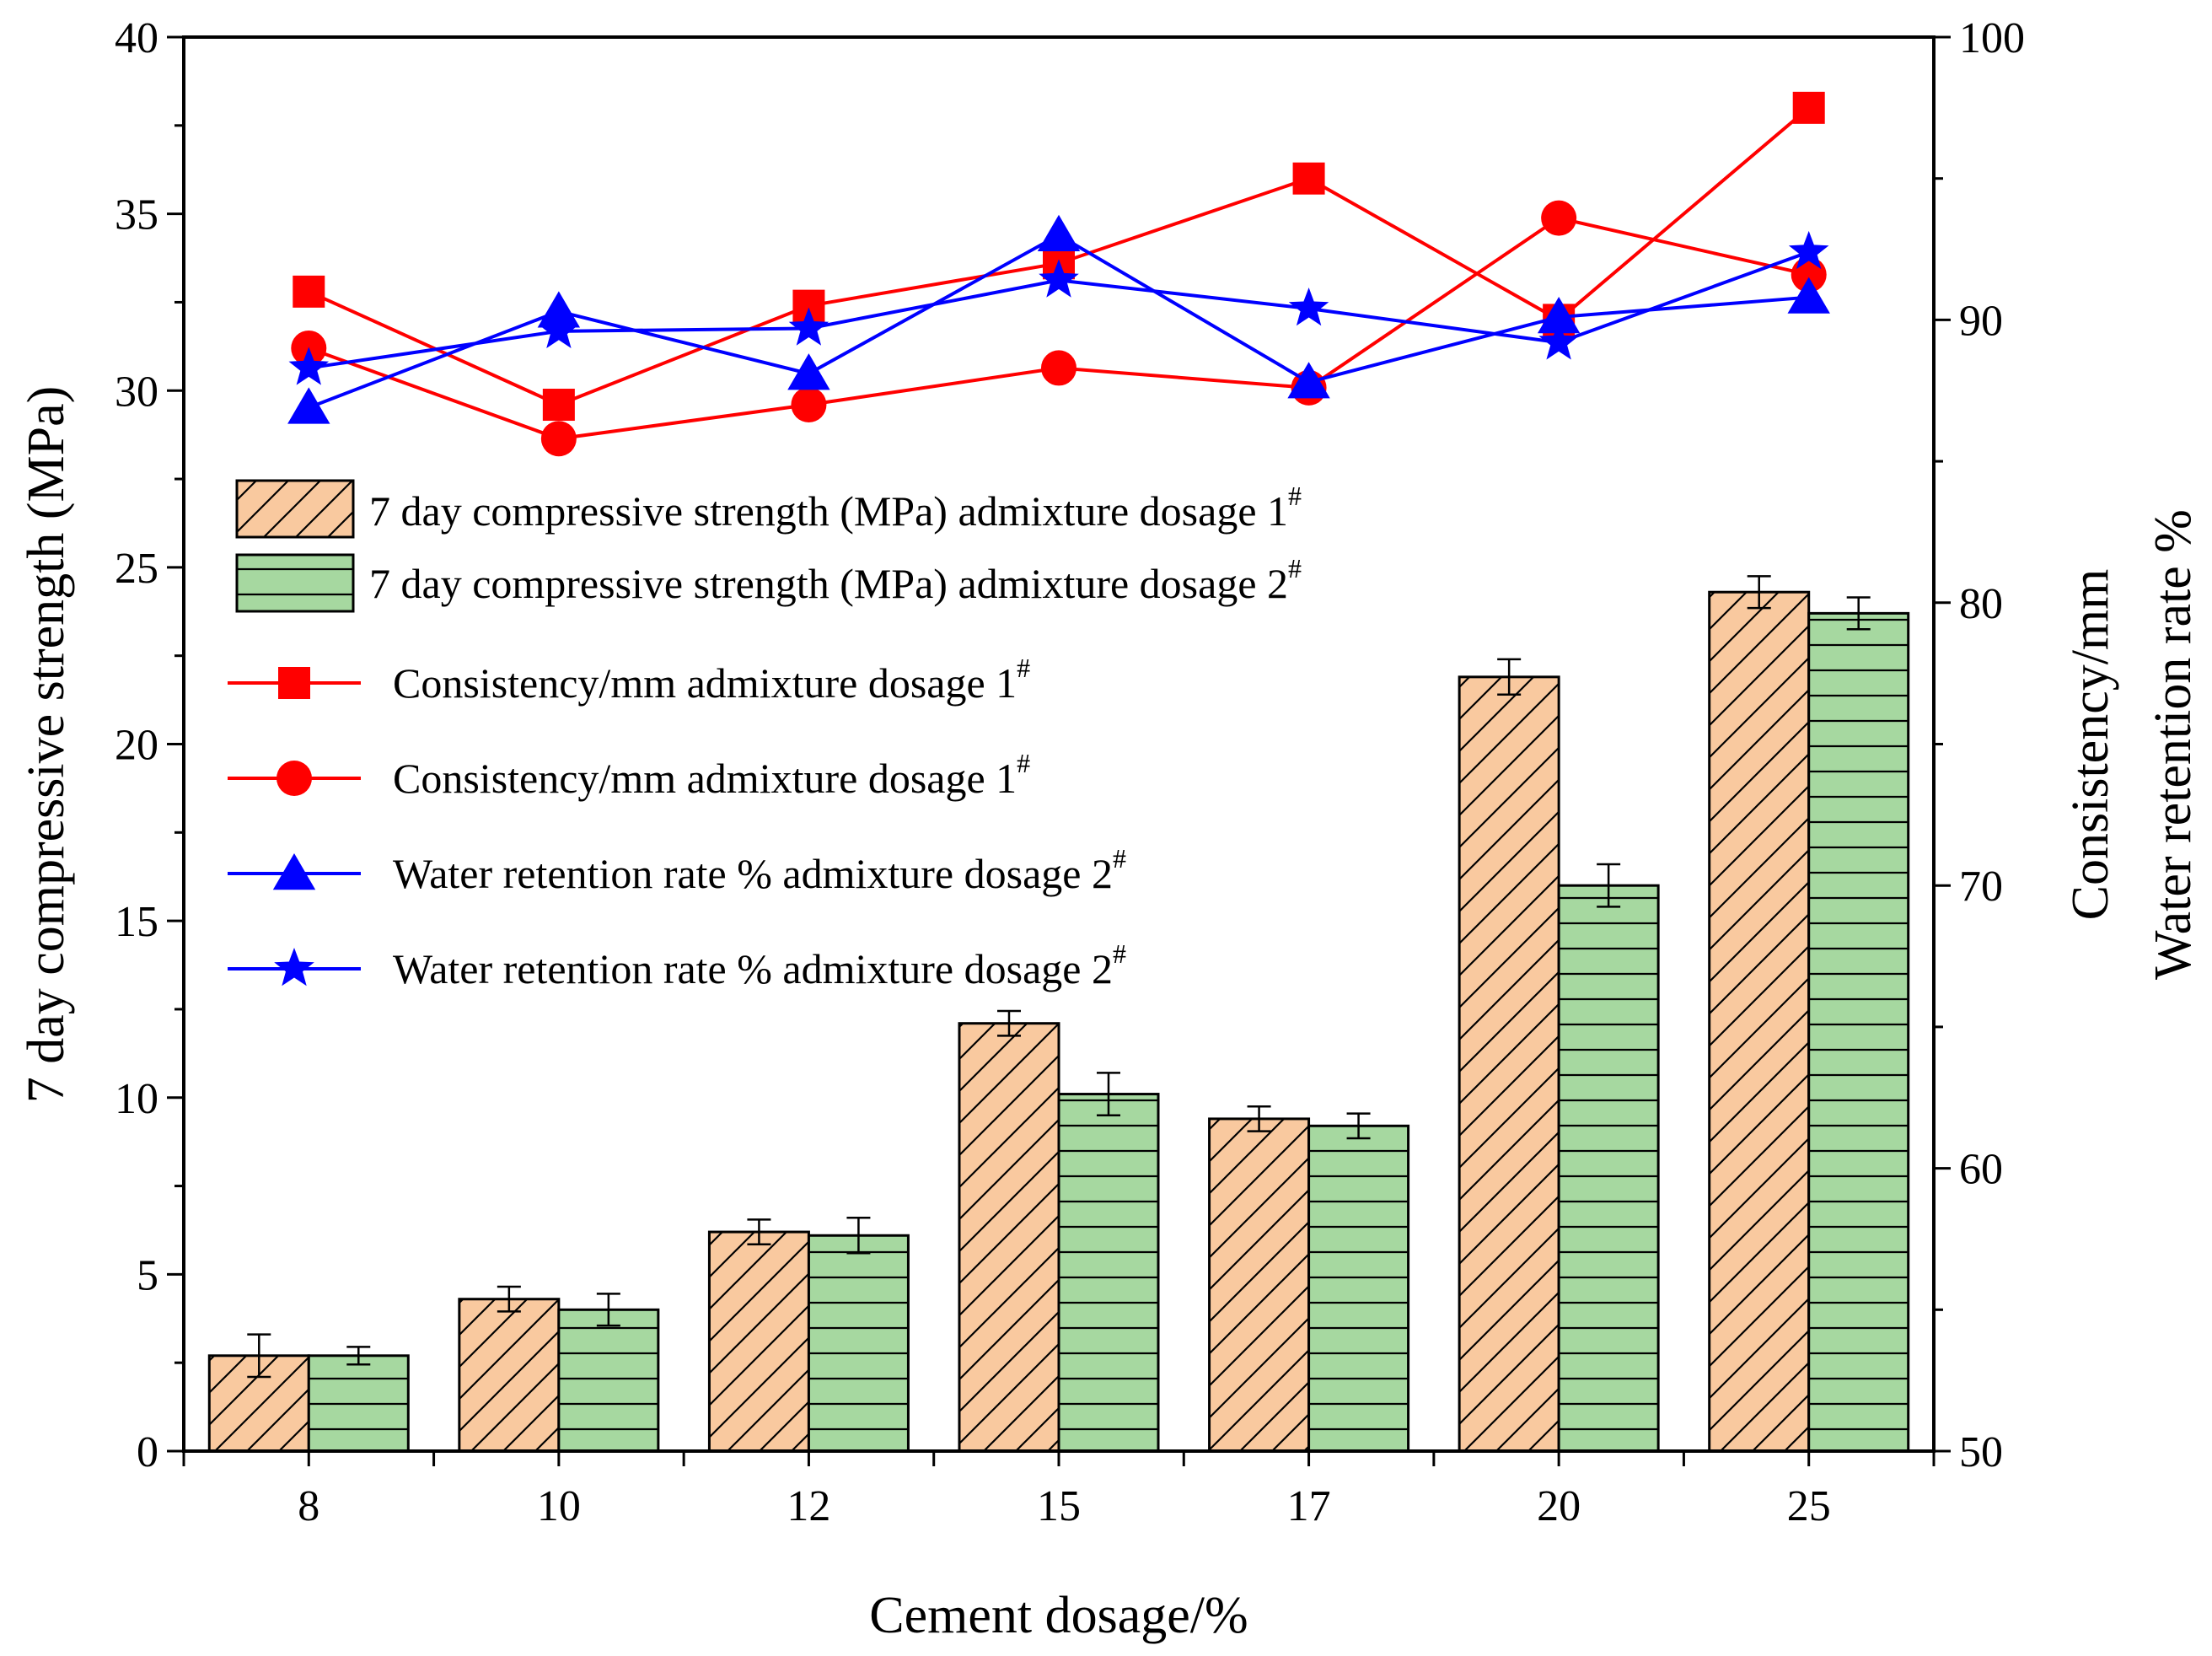 The width and height of the screenshot is (2212, 1656). What do you see at coordinates (147, 1452) in the screenshot?
I see `y-left-tick-label-0: 0` at bounding box center [147, 1452].